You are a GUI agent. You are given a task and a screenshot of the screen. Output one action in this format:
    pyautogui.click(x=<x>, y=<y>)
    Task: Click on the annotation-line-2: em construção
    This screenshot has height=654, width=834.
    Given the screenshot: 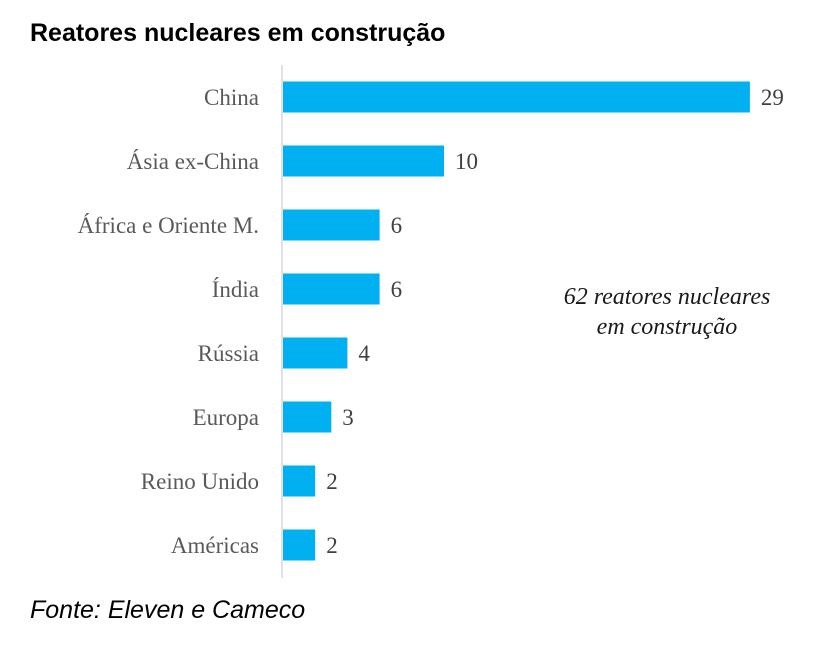 What is the action you would take?
    pyautogui.click(x=667, y=327)
    